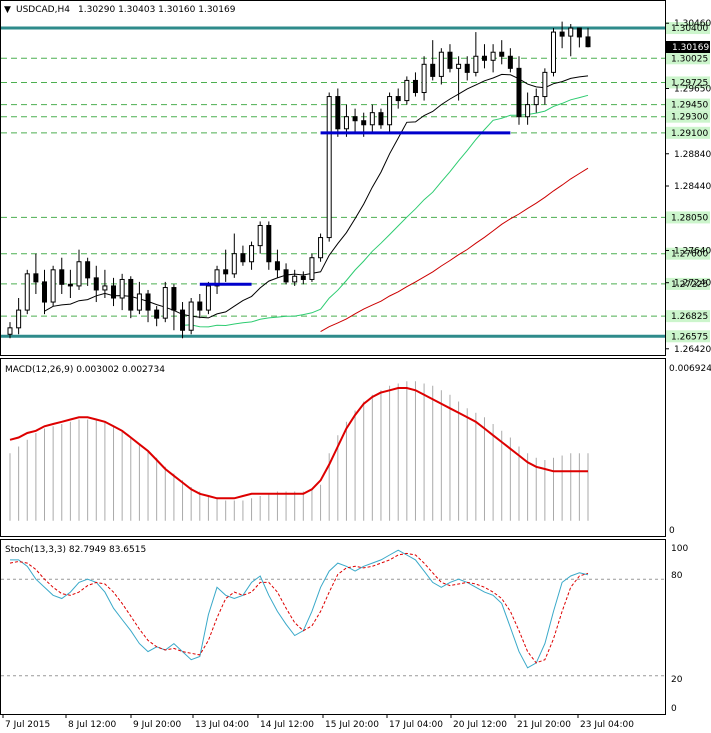 The width and height of the screenshot is (711, 733). Describe the element at coordinates (689, 255) in the screenshot. I see `level-label: 1.27600` at that location.